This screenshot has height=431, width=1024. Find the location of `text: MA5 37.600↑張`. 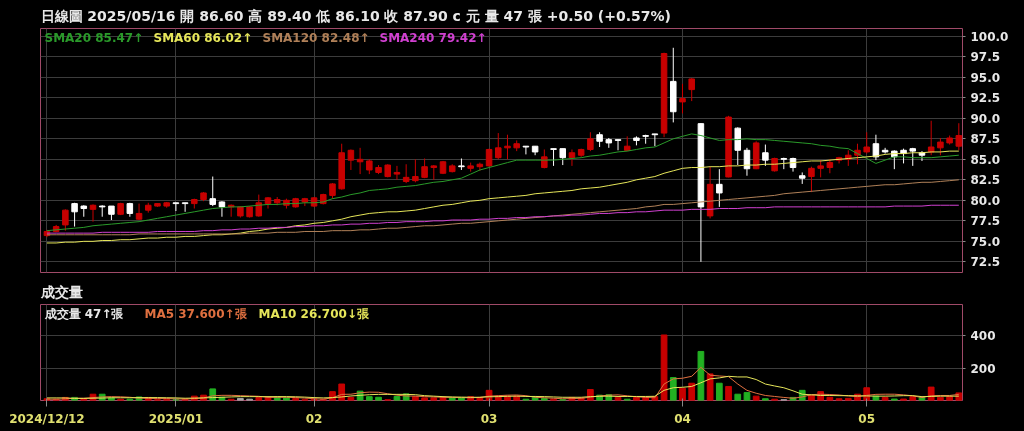

text: MA5 37.600↑張 is located at coordinates (196, 313).